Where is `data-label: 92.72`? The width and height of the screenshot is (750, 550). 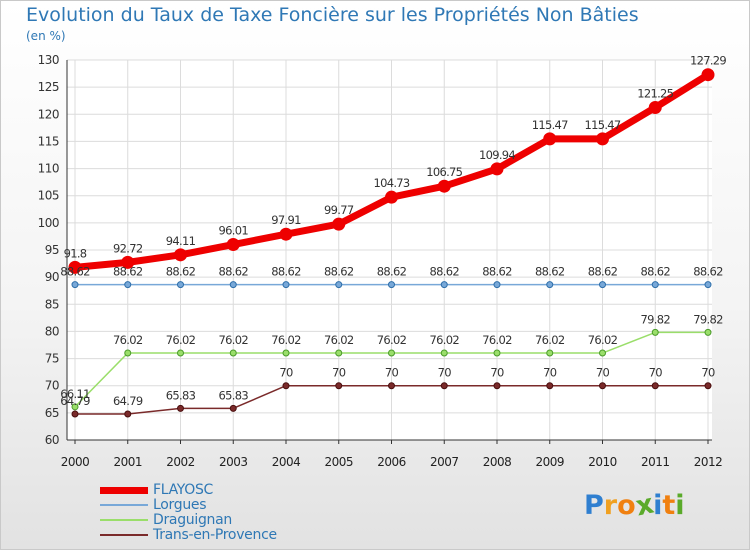
data-label: 92.72 is located at coordinates (128, 248).